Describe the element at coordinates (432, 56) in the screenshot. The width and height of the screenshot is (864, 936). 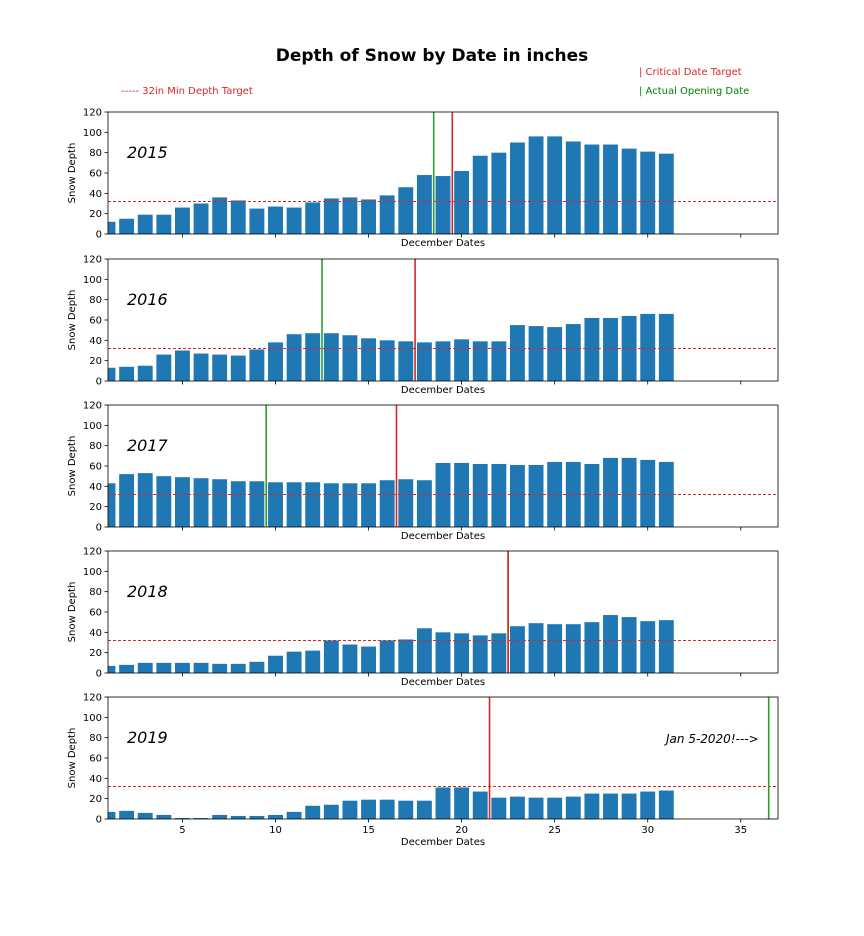
I see `chart-title: Depth of Snow by Date in inches` at that location.